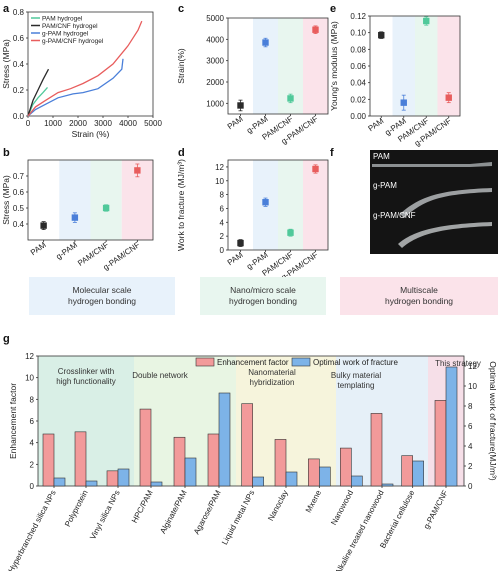 Image resolution: width=500 pixels, height=571 pixels. What do you see at coordinates (19, 208) in the screenshot?
I see `y-tick-label: 0.5` at bounding box center [19, 208].